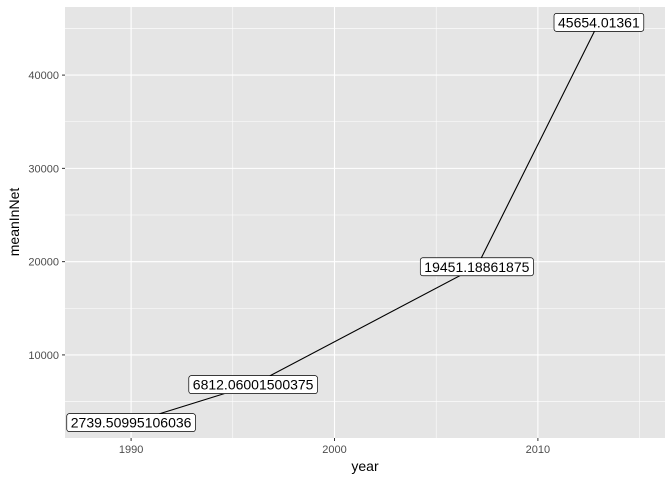 The width and height of the screenshot is (672, 485). Describe the element at coordinates (43, 356) in the screenshot. I see `y-tick-label: 10000` at that location.